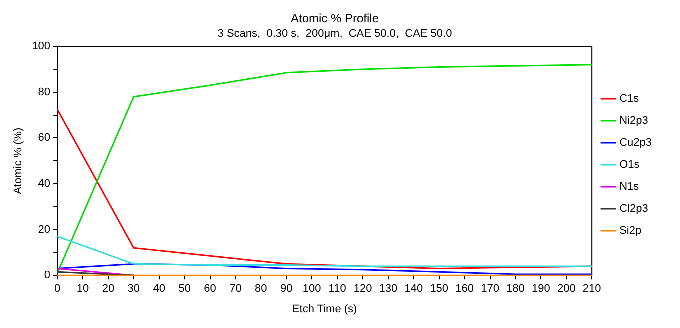 This screenshot has height=328, width=680. I want to click on y-tick-label: 0, so click(47, 276).